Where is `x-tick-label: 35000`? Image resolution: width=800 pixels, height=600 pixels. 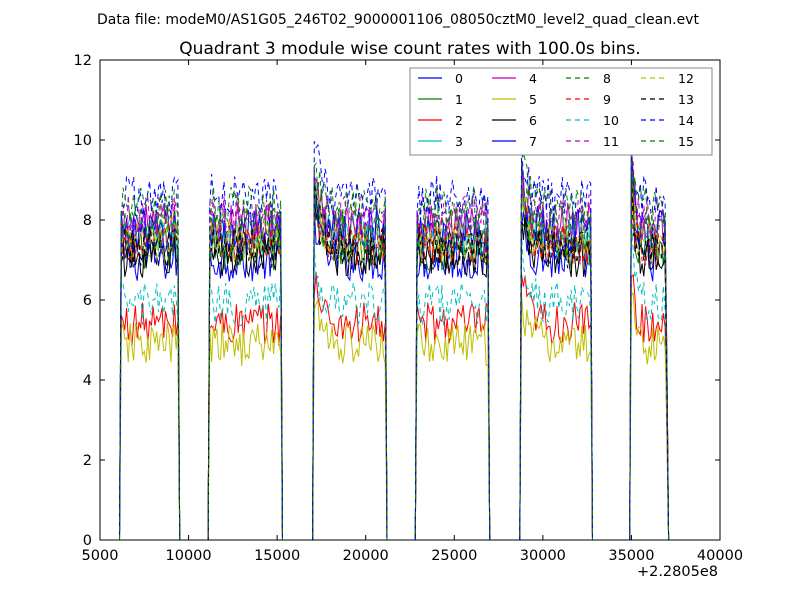
x-tick-label: 35000 is located at coordinates (631, 556).